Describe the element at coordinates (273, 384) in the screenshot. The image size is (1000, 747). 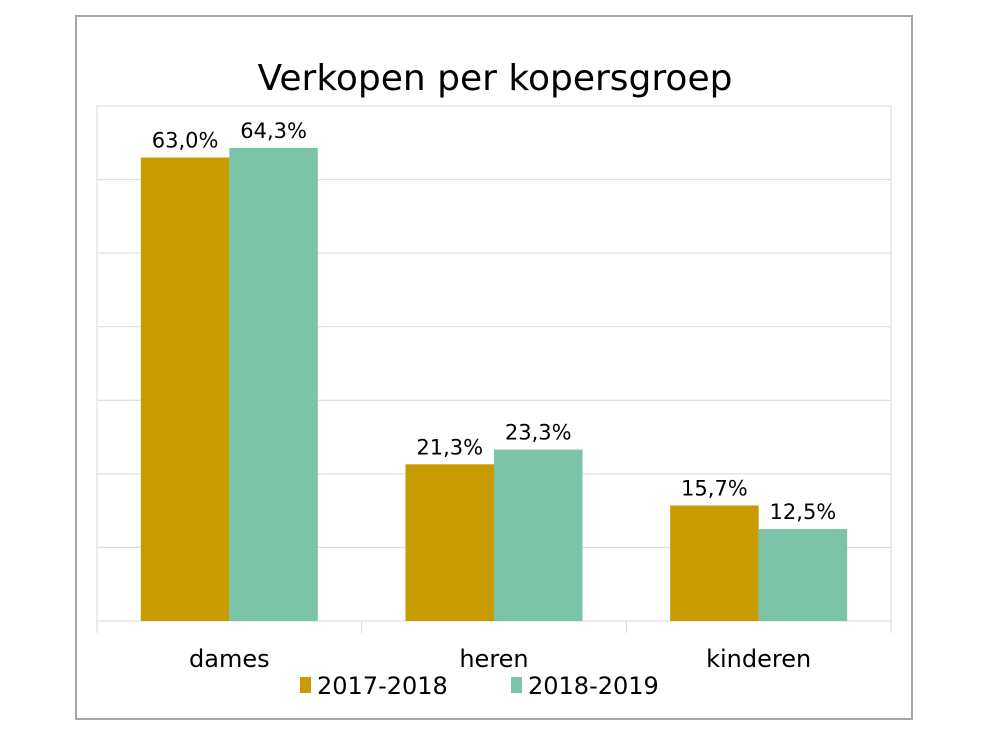
I see `bar-dames-2018-2019` at that location.